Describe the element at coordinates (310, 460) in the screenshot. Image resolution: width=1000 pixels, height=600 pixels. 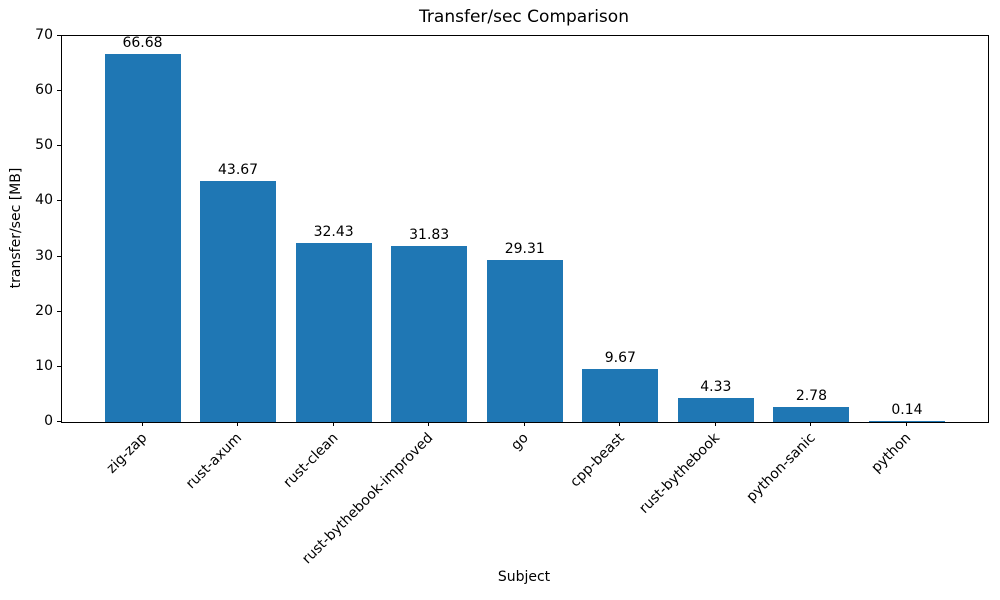
I see `x-tick-label: rust-clean` at that location.